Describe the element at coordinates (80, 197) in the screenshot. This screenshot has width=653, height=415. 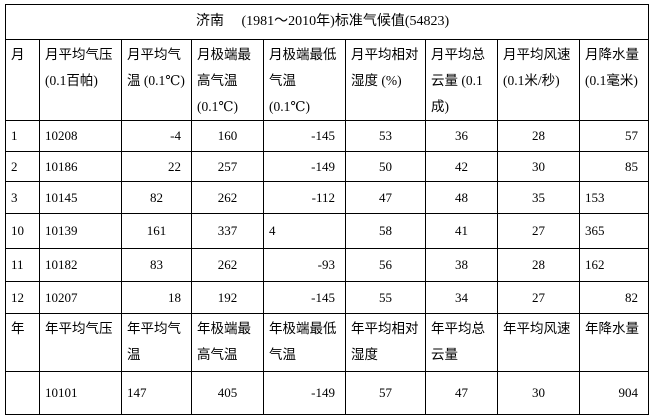
I see `table-cell: 10145` at that location.